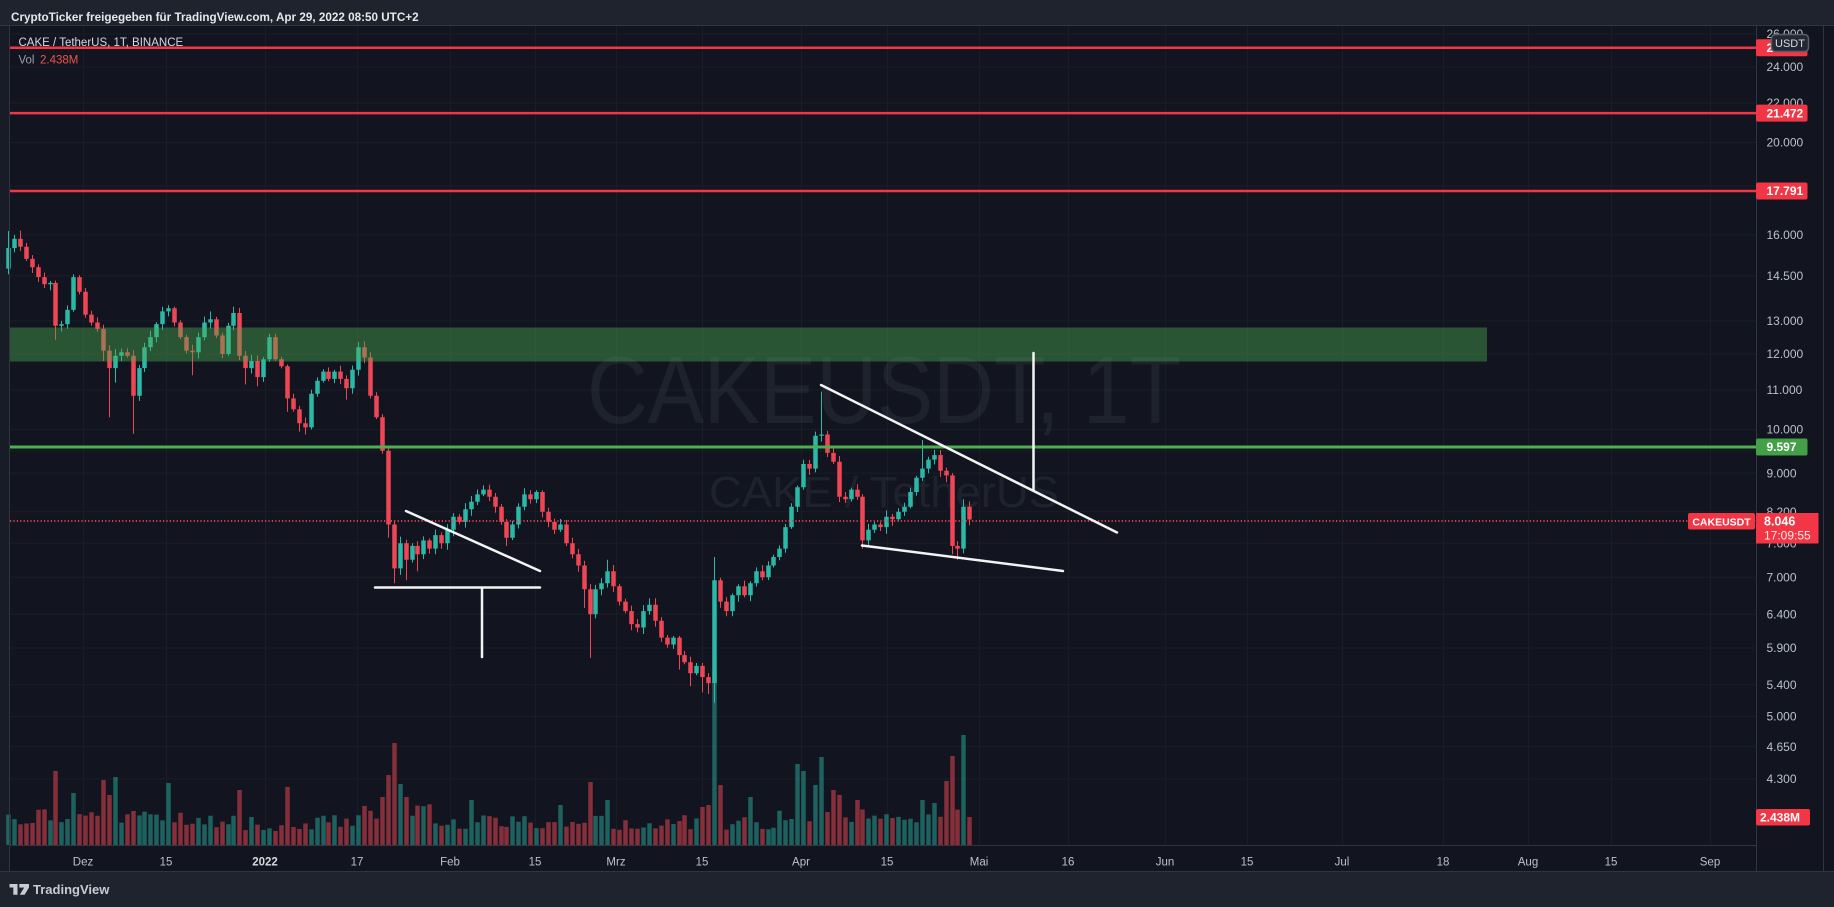 The image size is (1834, 907). I want to click on svg-text: 12.000, so click(1785, 354).